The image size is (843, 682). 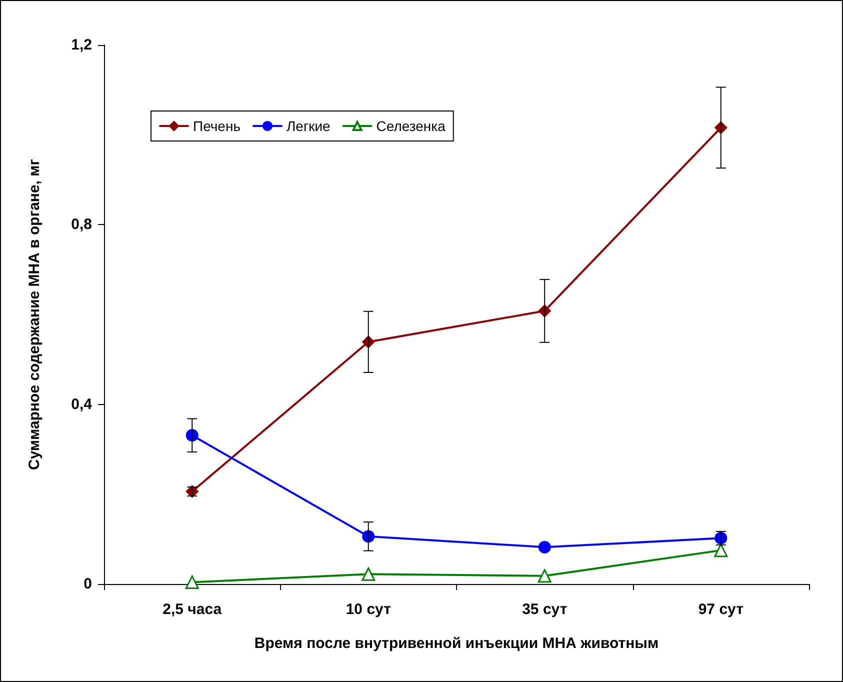 I want to click on x-tick-label: 97 сут, so click(x=721, y=609).